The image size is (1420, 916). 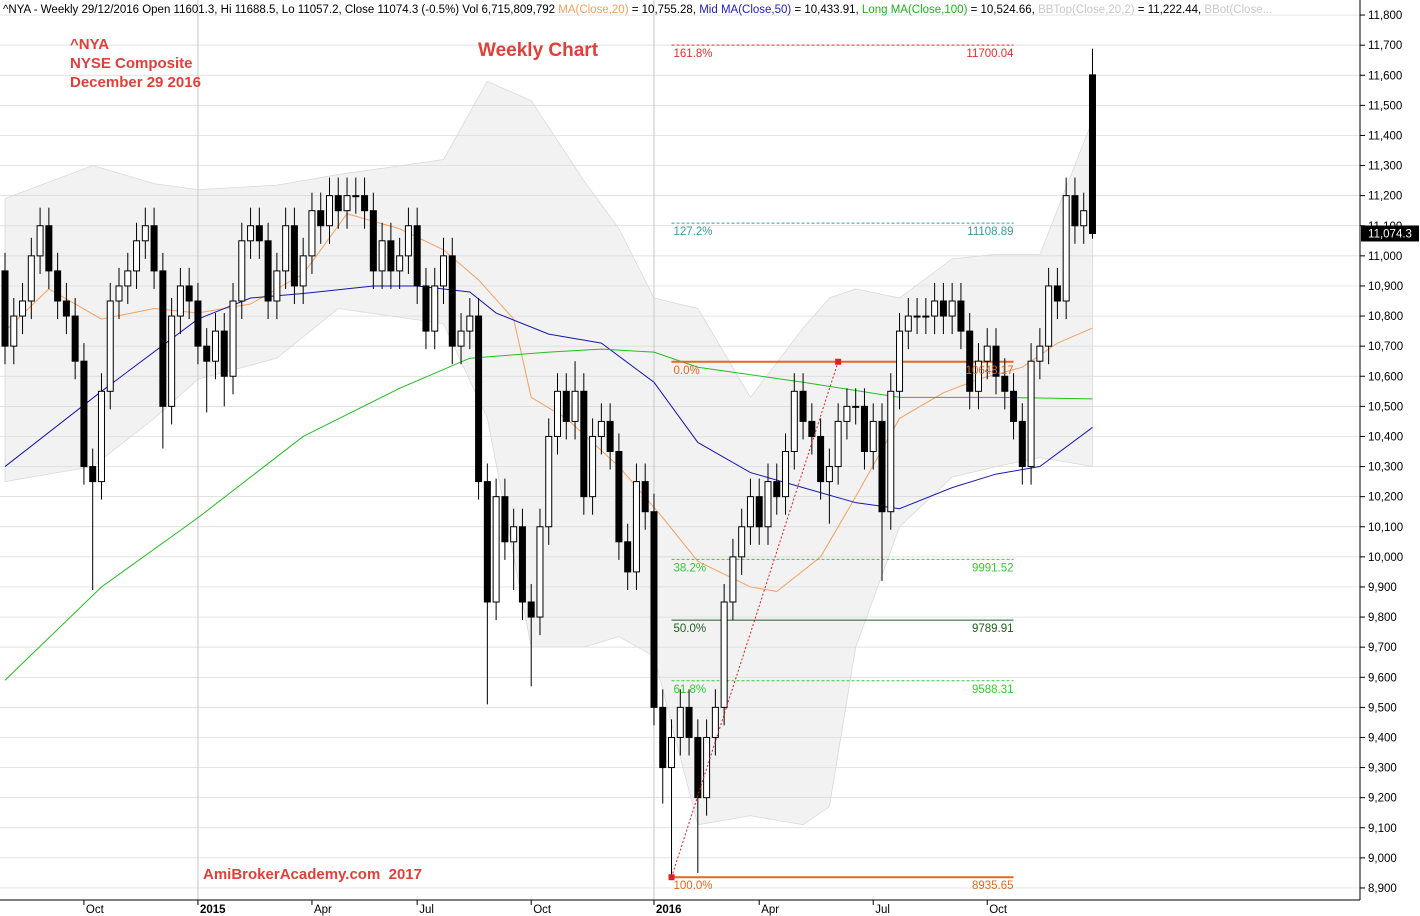 I want to click on header-part: Mid MA(Close,50), so click(x=745, y=10).